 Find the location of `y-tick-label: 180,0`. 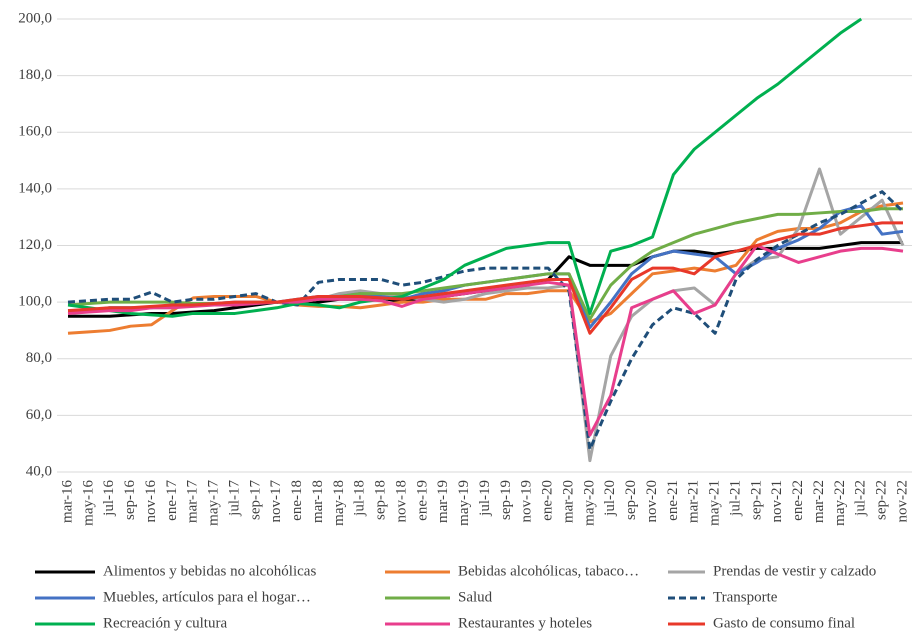

y-tick-label: 180,0 is located at coordinates (35, 75).